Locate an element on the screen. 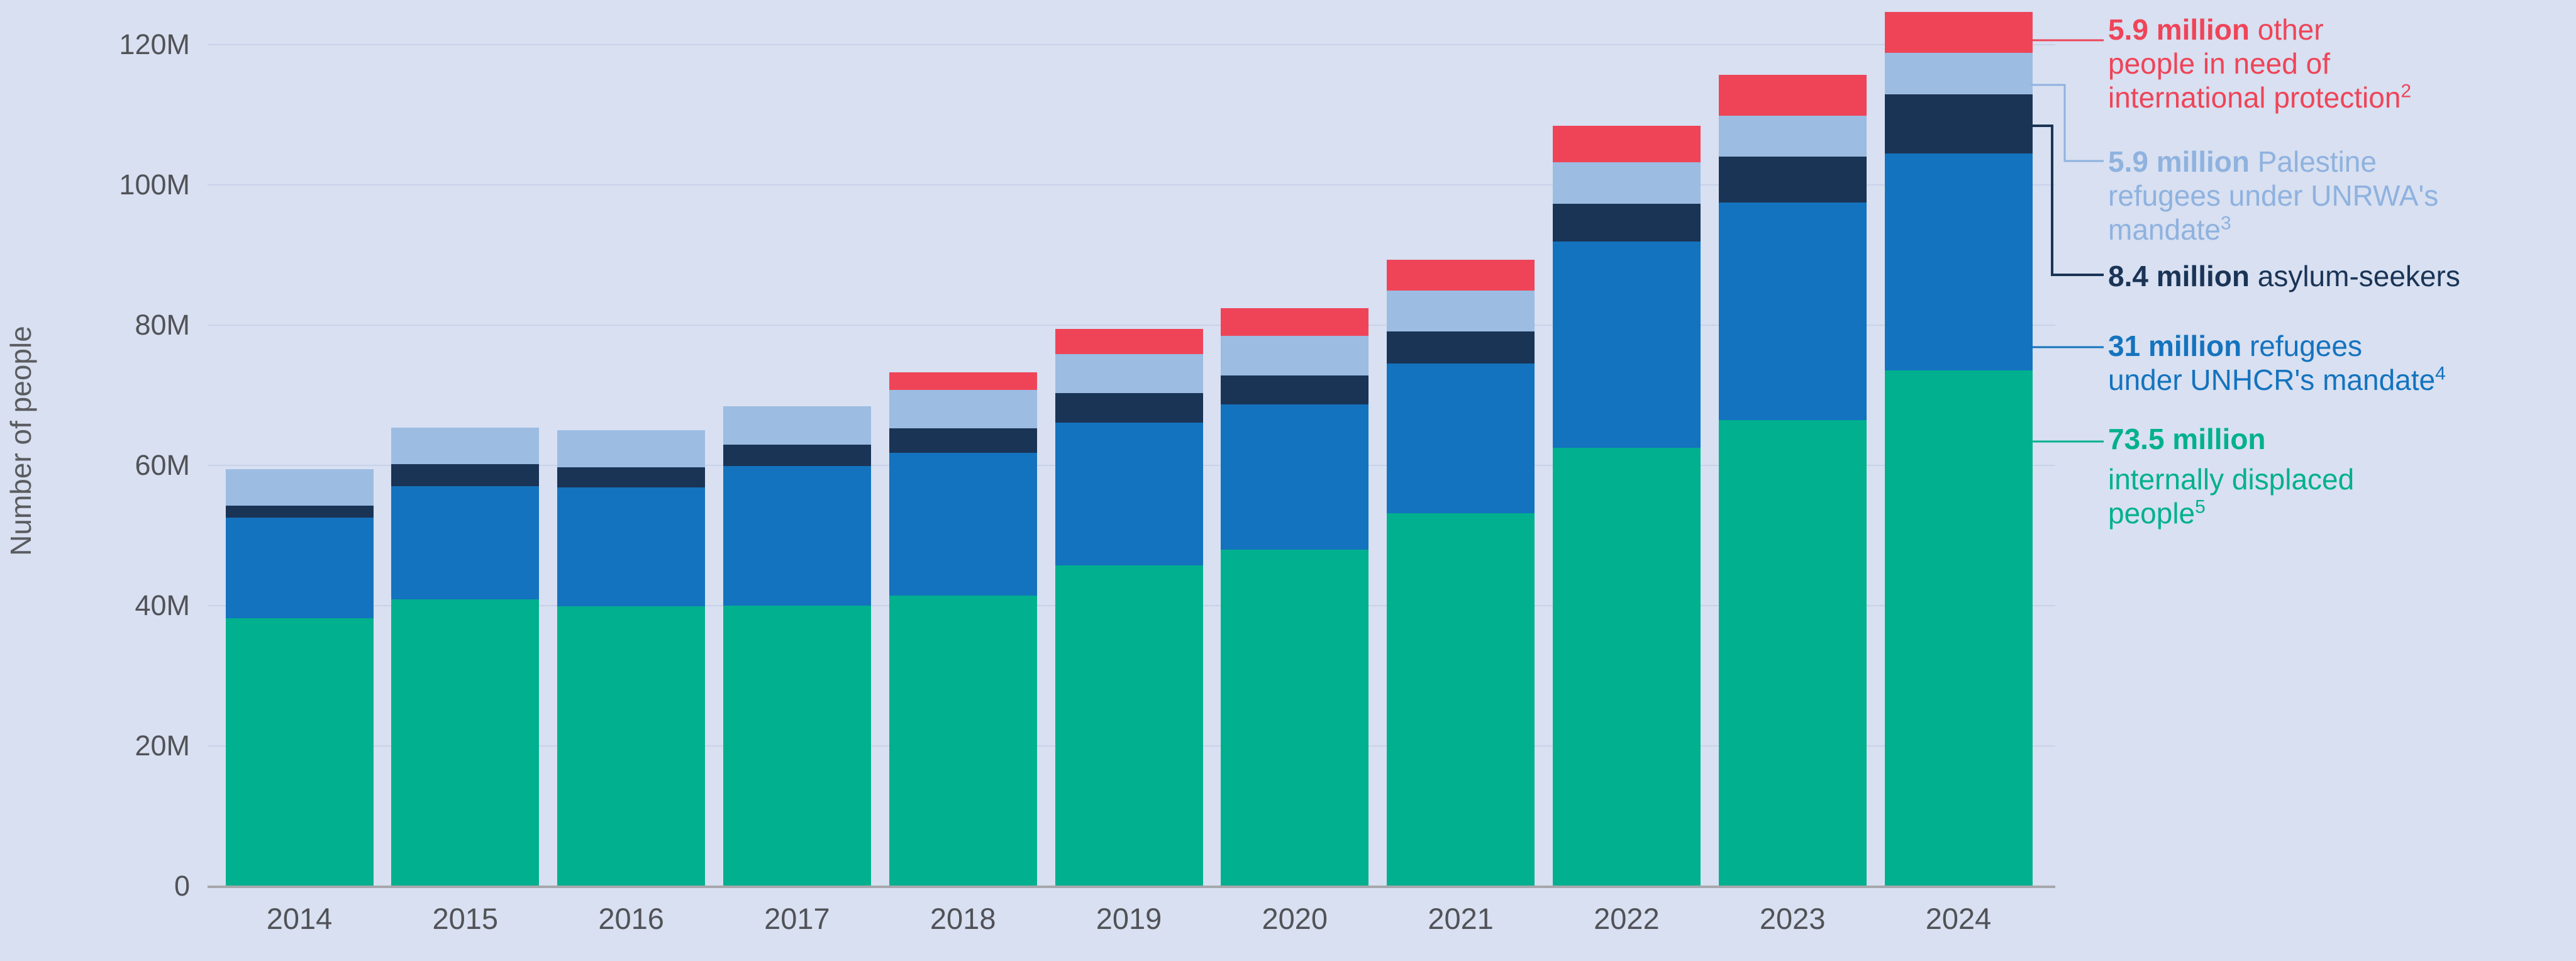 This screenshot has width=2576, height=961. x-tick-label-2019: 2019 is located at coordinates (1129, 918).